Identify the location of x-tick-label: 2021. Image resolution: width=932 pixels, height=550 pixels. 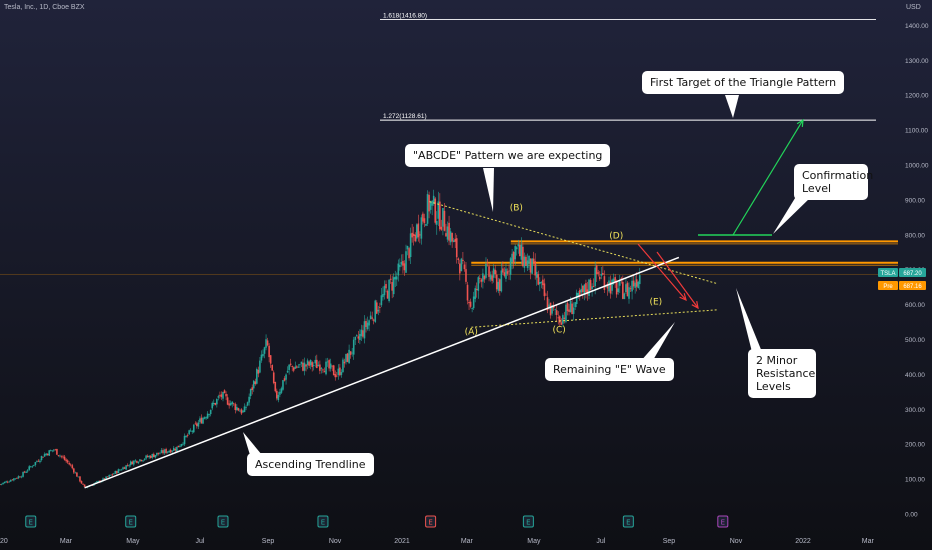
(402, 541).